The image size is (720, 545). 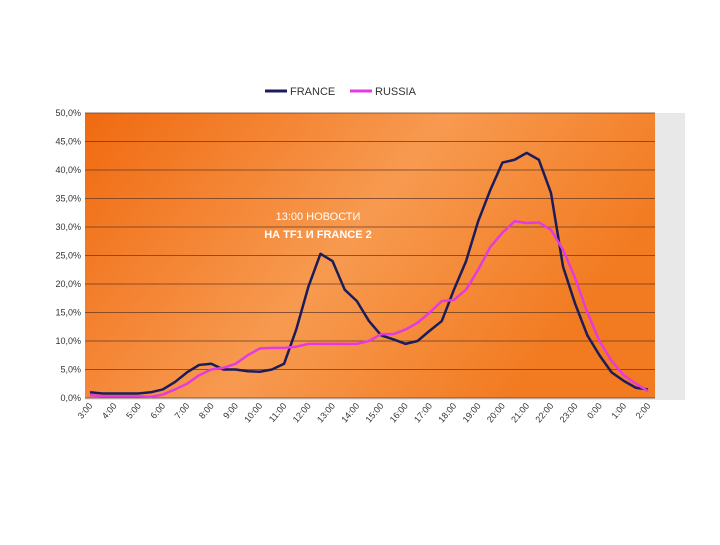 I want to click on y-tick-label: 25,0%, so click(x=68, y=256).